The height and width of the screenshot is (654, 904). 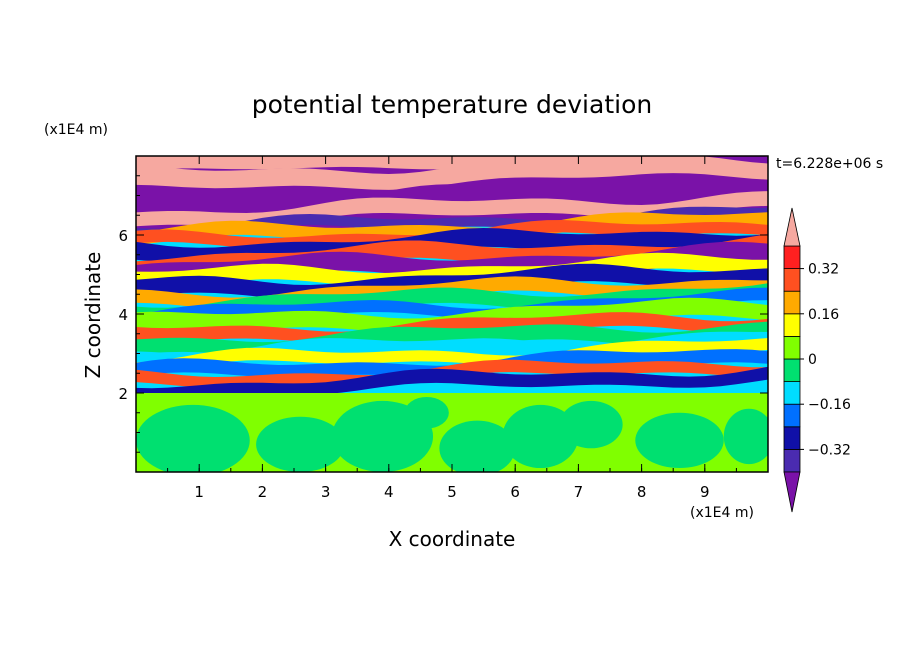 I want to click on colorbar-tick-label: 0.32, so click(x=823, y=270).